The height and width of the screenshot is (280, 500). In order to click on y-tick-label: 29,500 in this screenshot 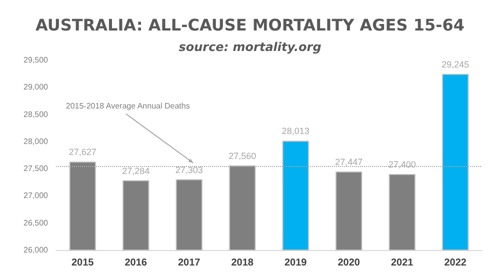, I will do `click(36, 60)`.